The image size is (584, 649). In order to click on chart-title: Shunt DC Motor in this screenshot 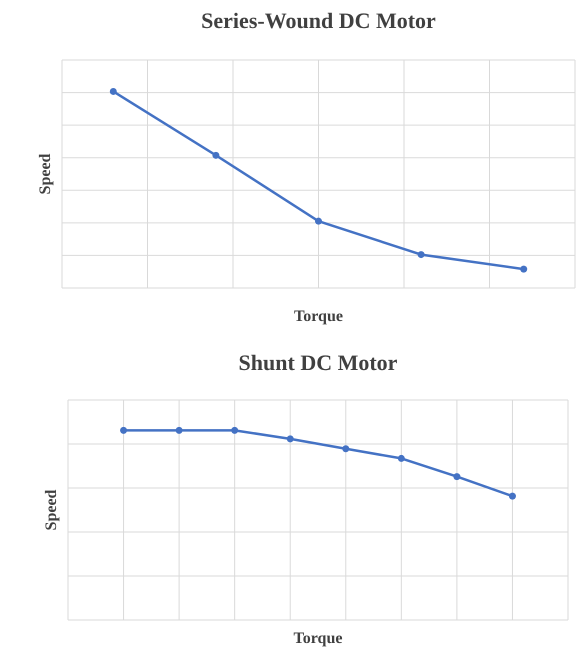, I will do `click(318, 362)`.